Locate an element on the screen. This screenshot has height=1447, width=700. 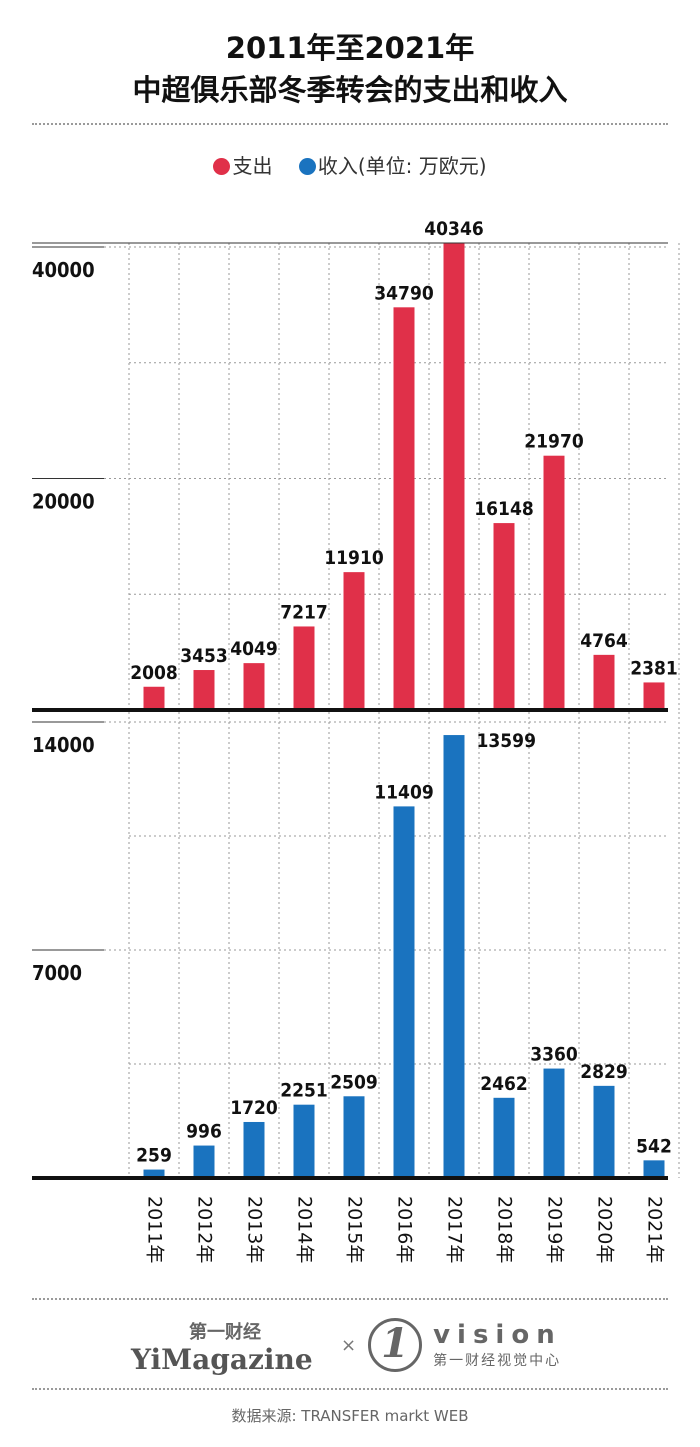
income-data-label: 259 is located at coordinates (154, 1156).